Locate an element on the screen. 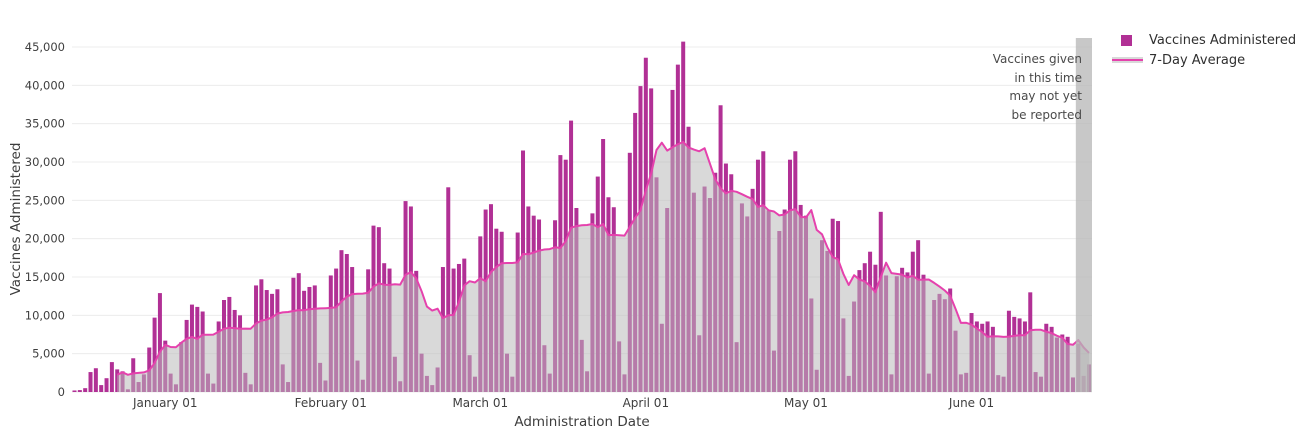 This screenshot has width=1299, height=434. y-axis-title: Vaccines Administered is located at coordinates (16, 219).